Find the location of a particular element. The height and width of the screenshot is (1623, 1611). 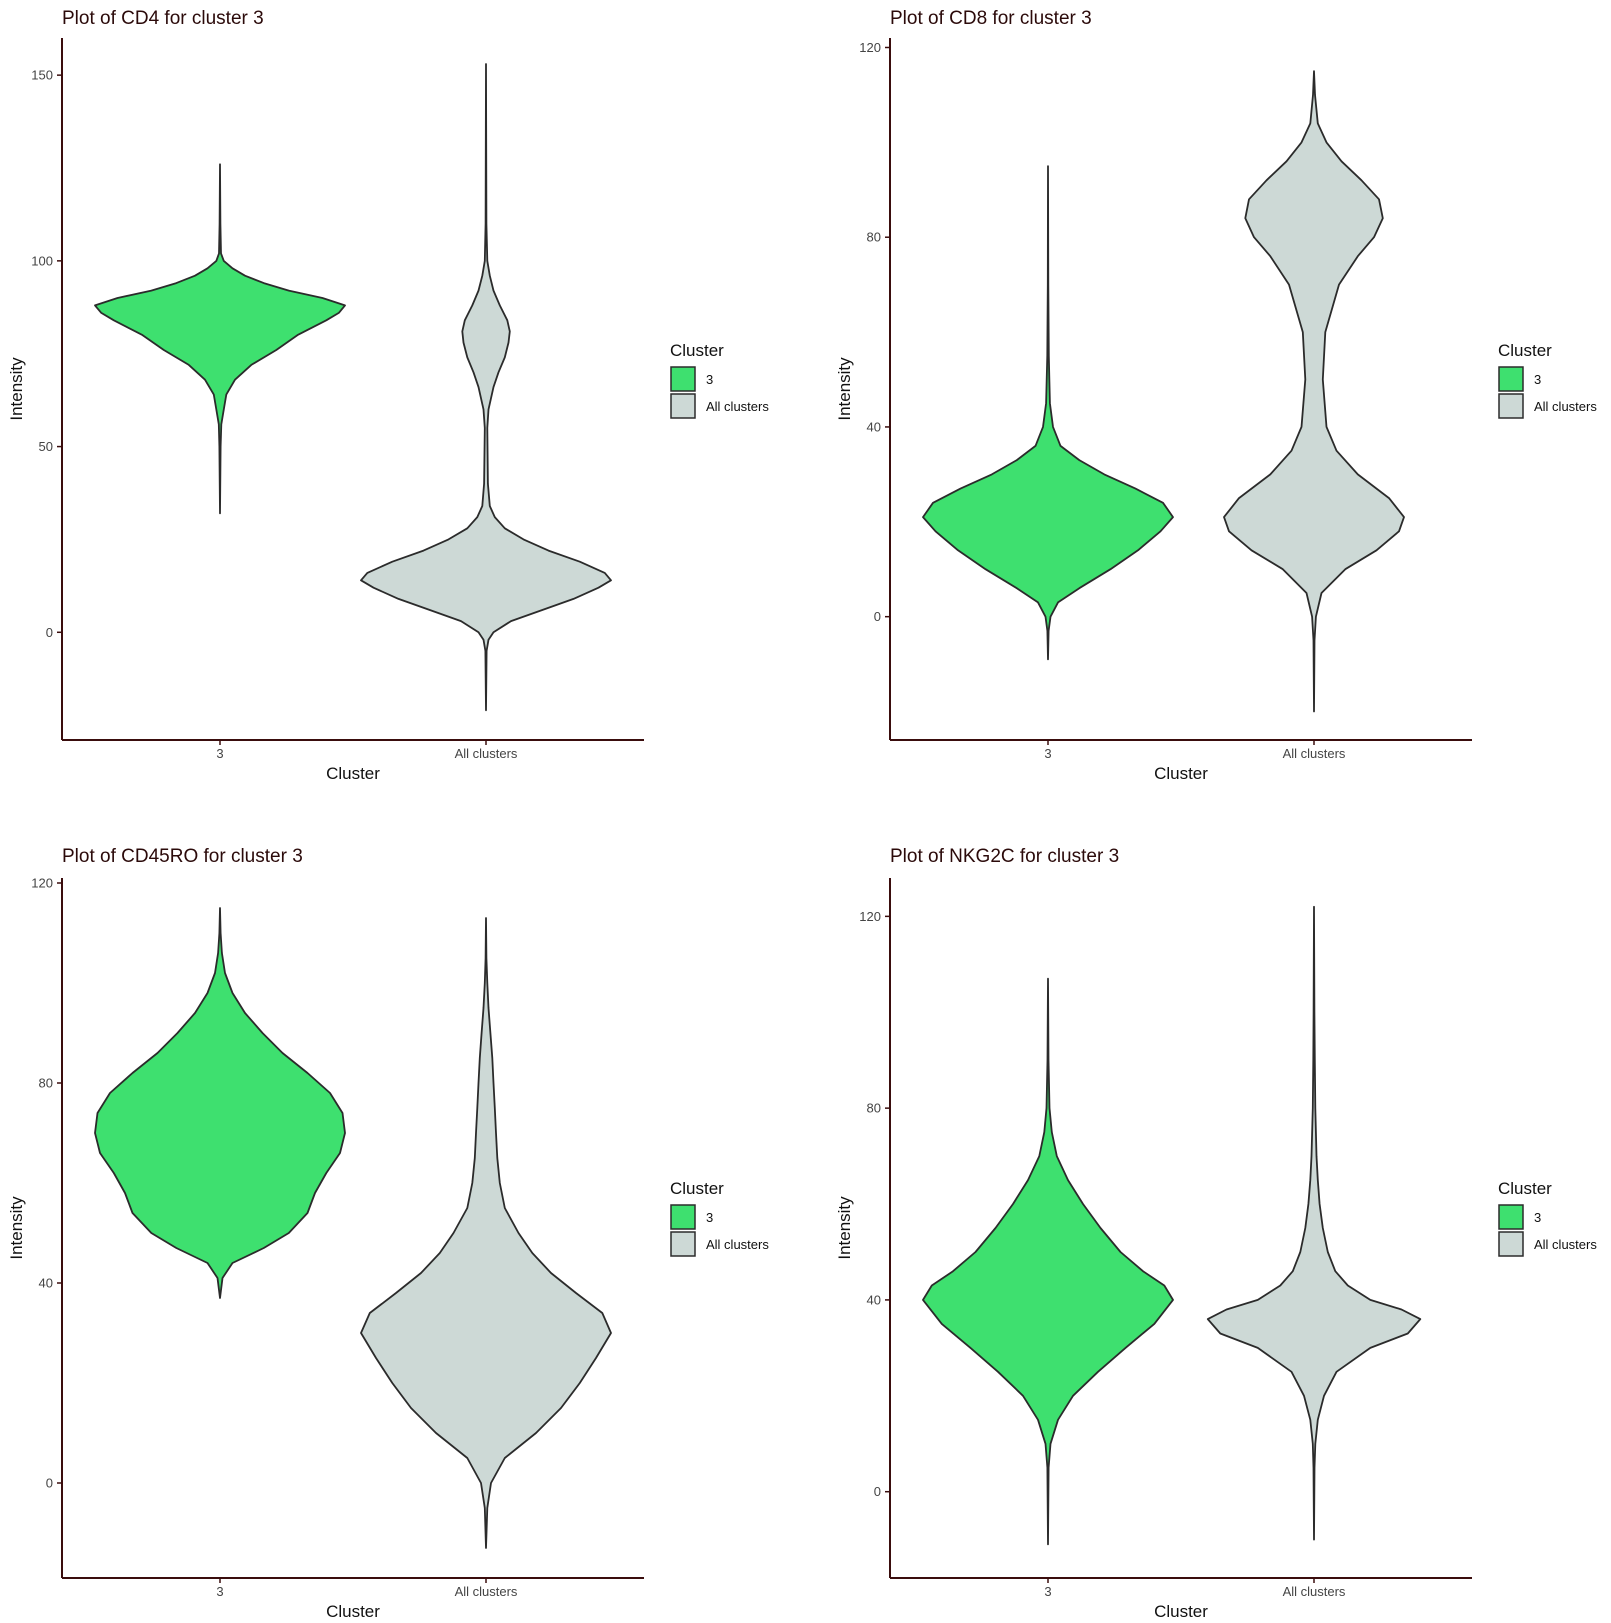

chart-title: Plot of CD8 for cluster 3 is located at coordinates (991, 18).